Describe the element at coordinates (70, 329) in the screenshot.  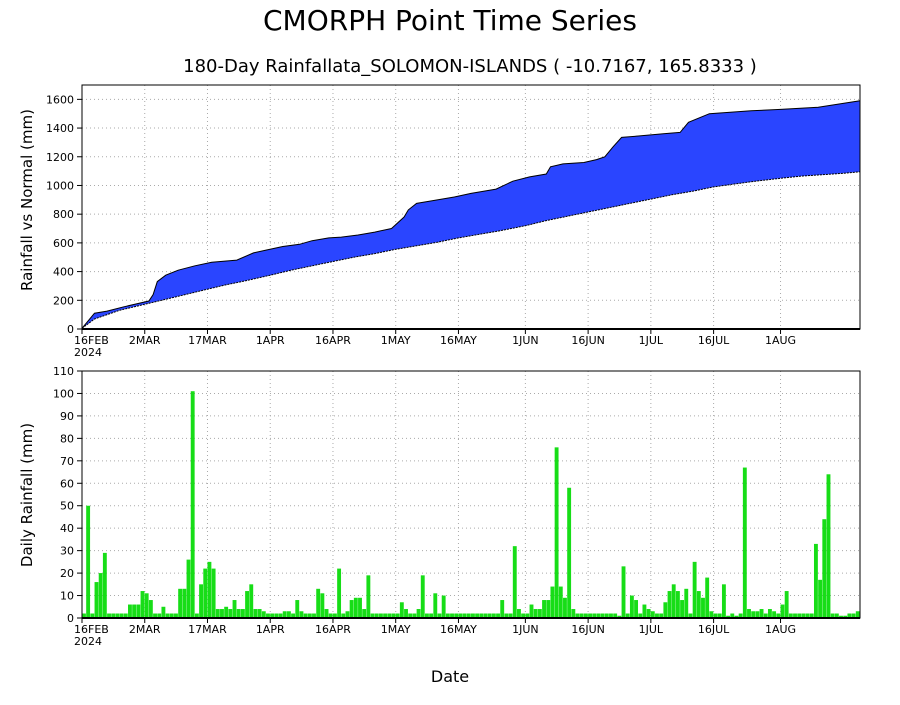
I see `top-ytick-label: 0` at that location.